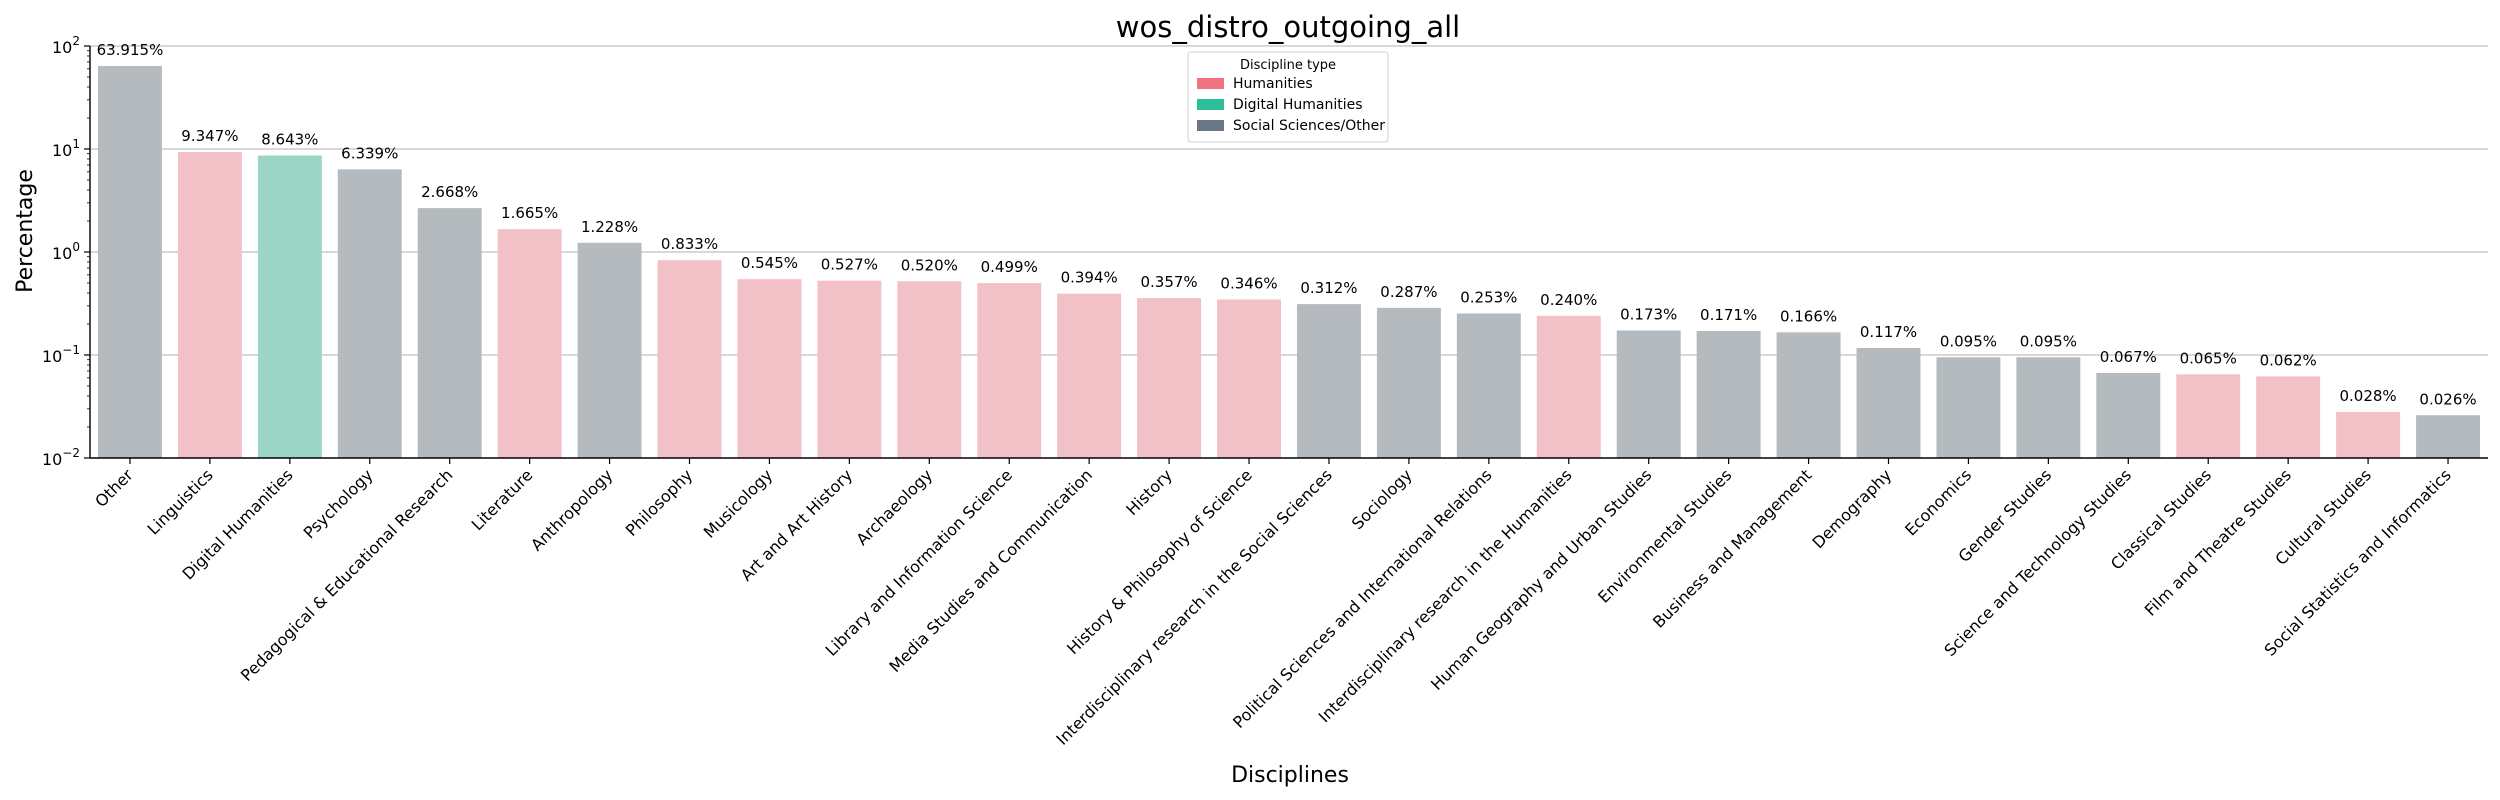 Image resolution: width=2500 pixels, height=800 pixels. Describe the element at coordinates (1248, 283) in the screenshot. I see `data-label: 0.346%` at that location.